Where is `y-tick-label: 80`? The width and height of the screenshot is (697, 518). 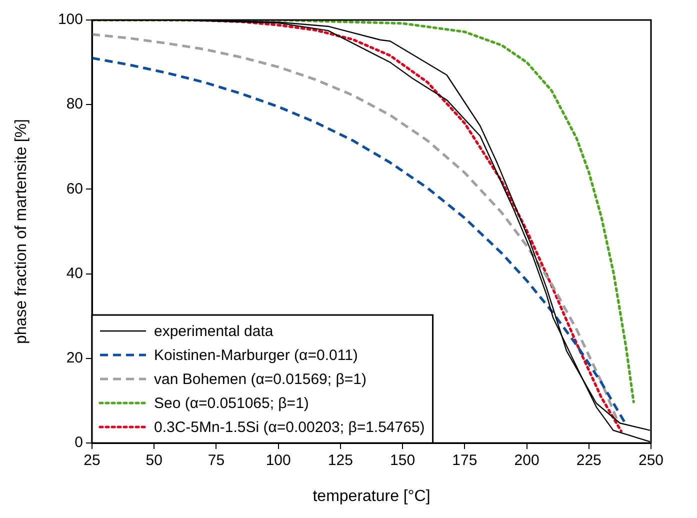 y-tick-label: 80 is located at coordinates (74, 104).